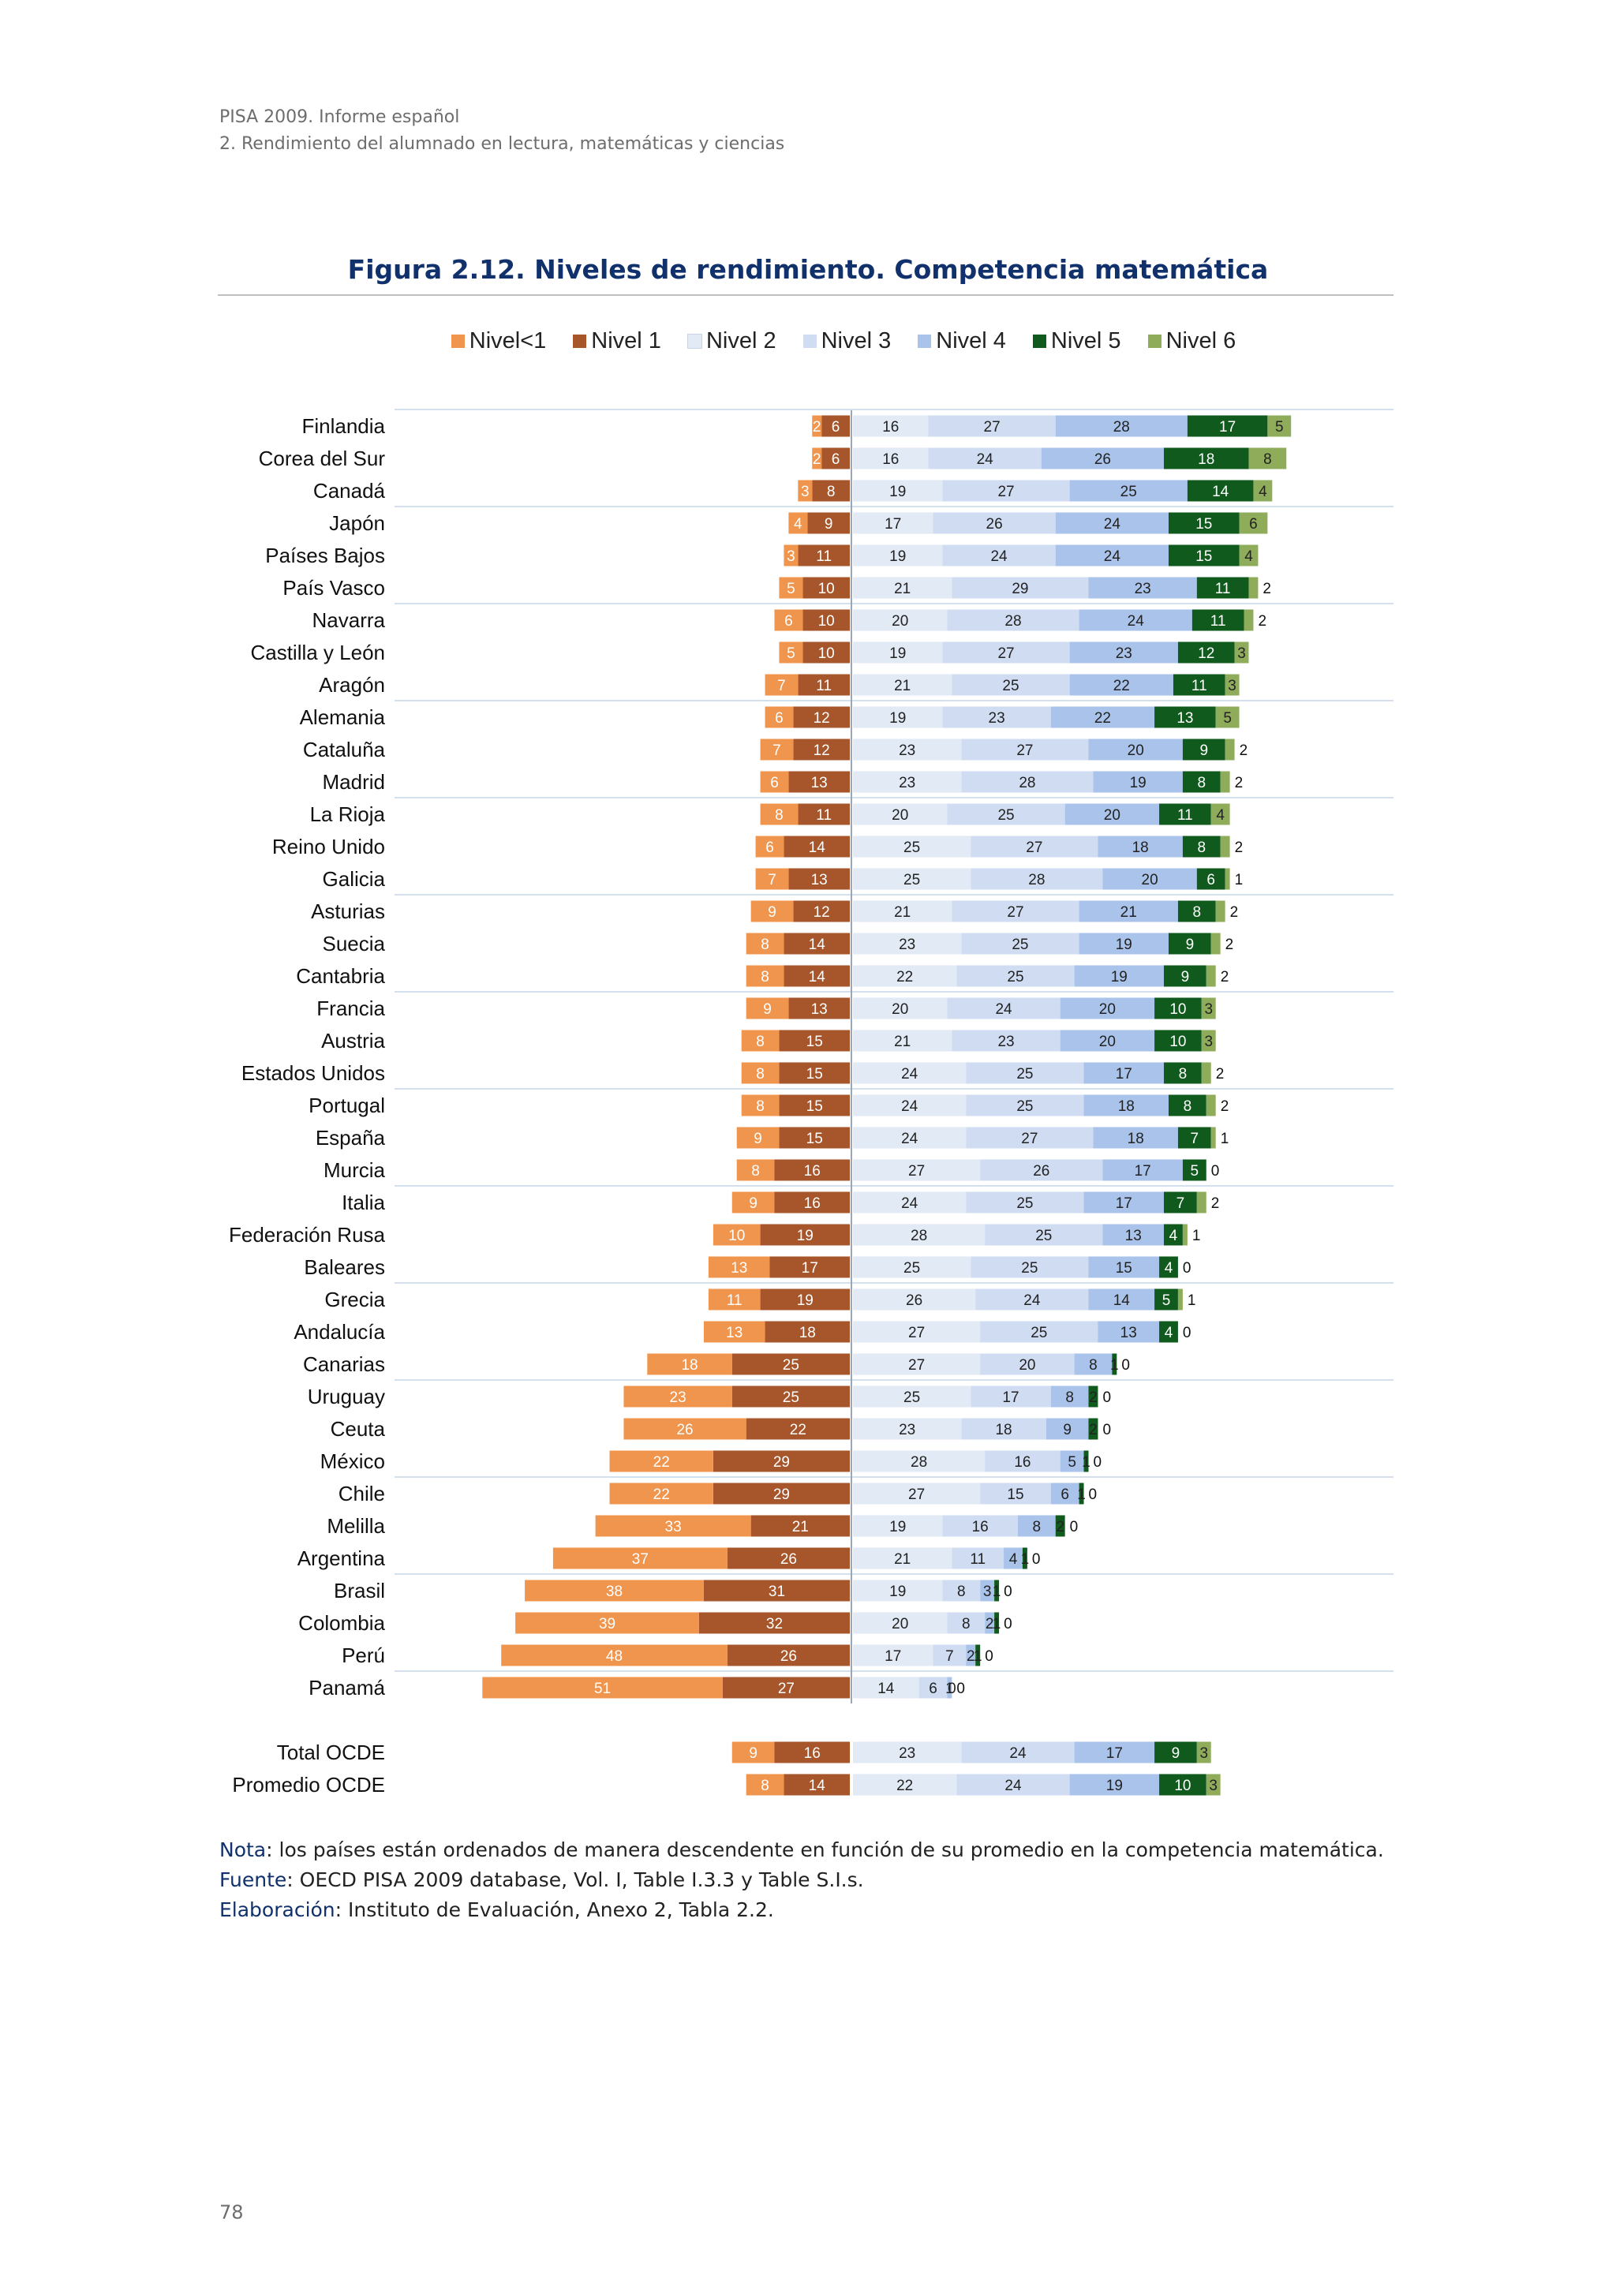 Image resolution: width=1616 pixels, height=2296 pixels. I want to click on source-label: Fuente, so click(253, 1880).